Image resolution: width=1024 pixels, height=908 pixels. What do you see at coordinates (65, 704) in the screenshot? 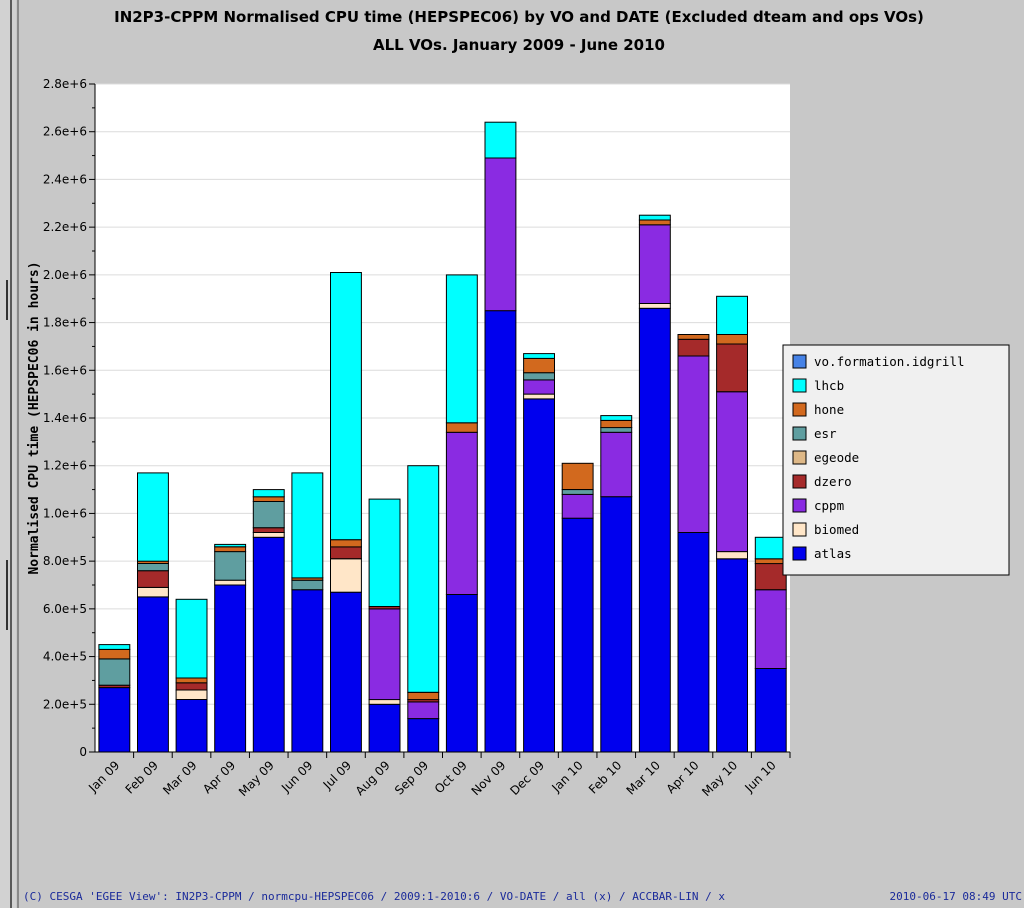
I see `y-tick-label: 2.0e+5` at bounding box center [65, 704].